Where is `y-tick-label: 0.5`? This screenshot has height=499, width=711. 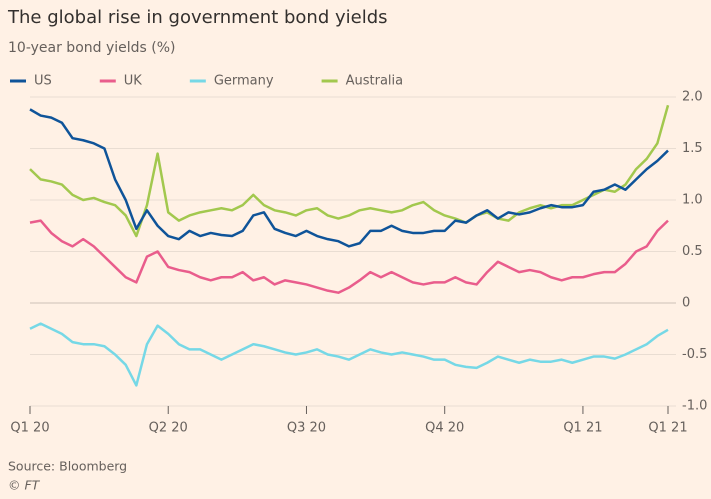 y-tick-label: 0.5 is located at coordinates (692, 251).